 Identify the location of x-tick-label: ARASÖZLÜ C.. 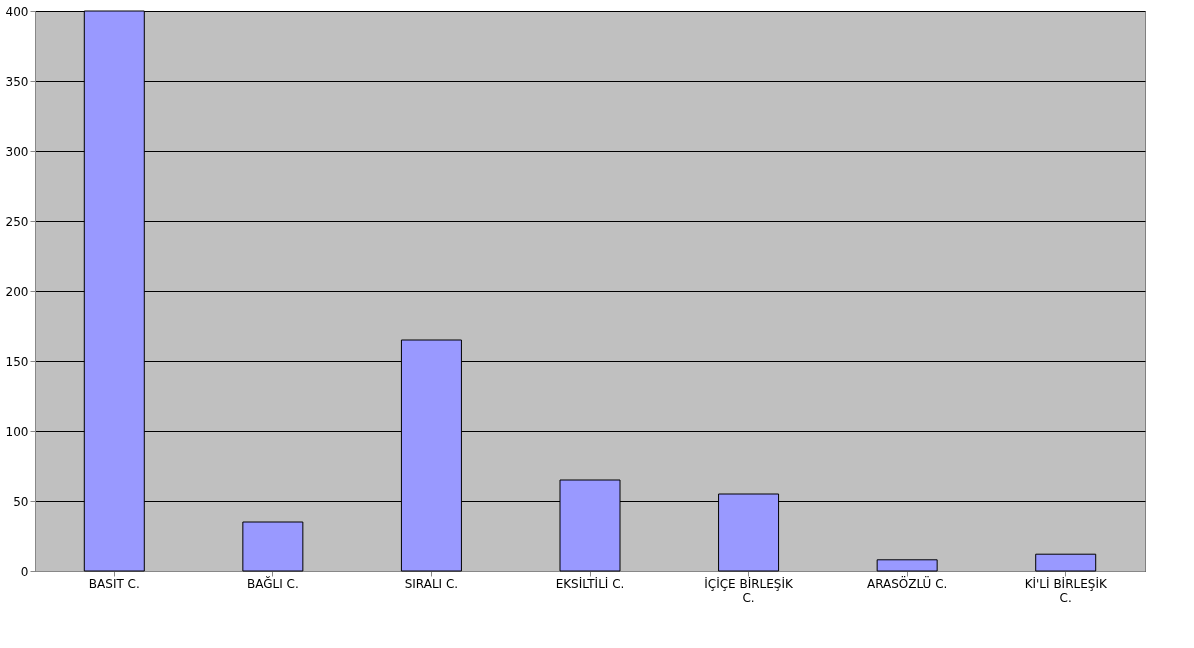
(907, 582).